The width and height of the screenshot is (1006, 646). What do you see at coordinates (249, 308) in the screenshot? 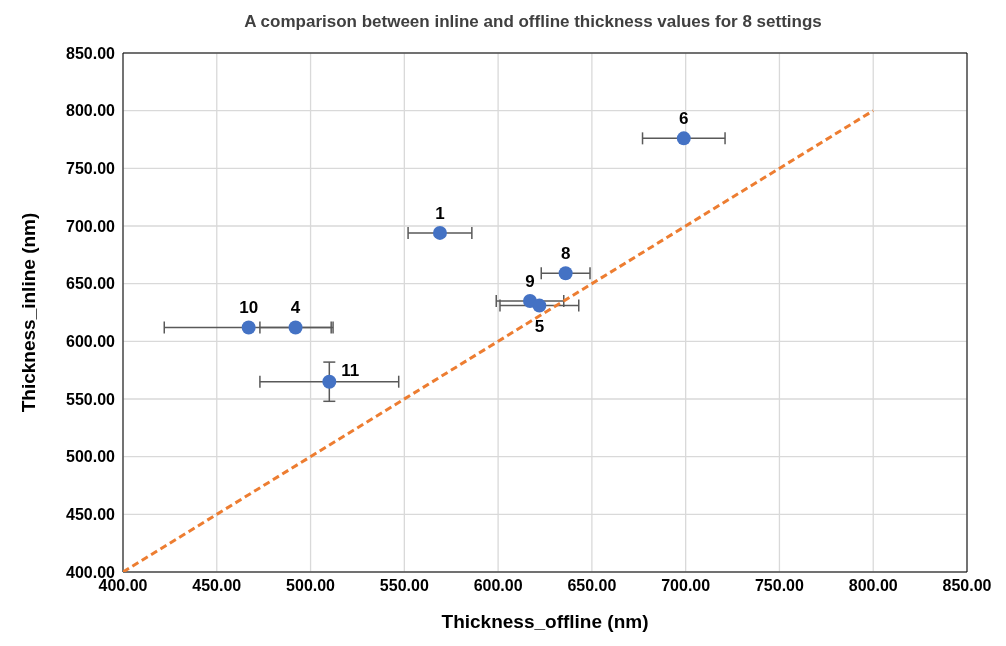
I see `annotation: 10` at bounding box center [249, 308].